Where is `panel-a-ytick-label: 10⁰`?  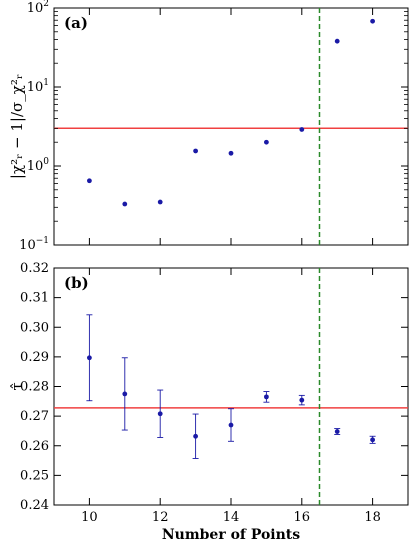
panel-a-ytick-label: 10⁰ is located at coordinates (38, 165).